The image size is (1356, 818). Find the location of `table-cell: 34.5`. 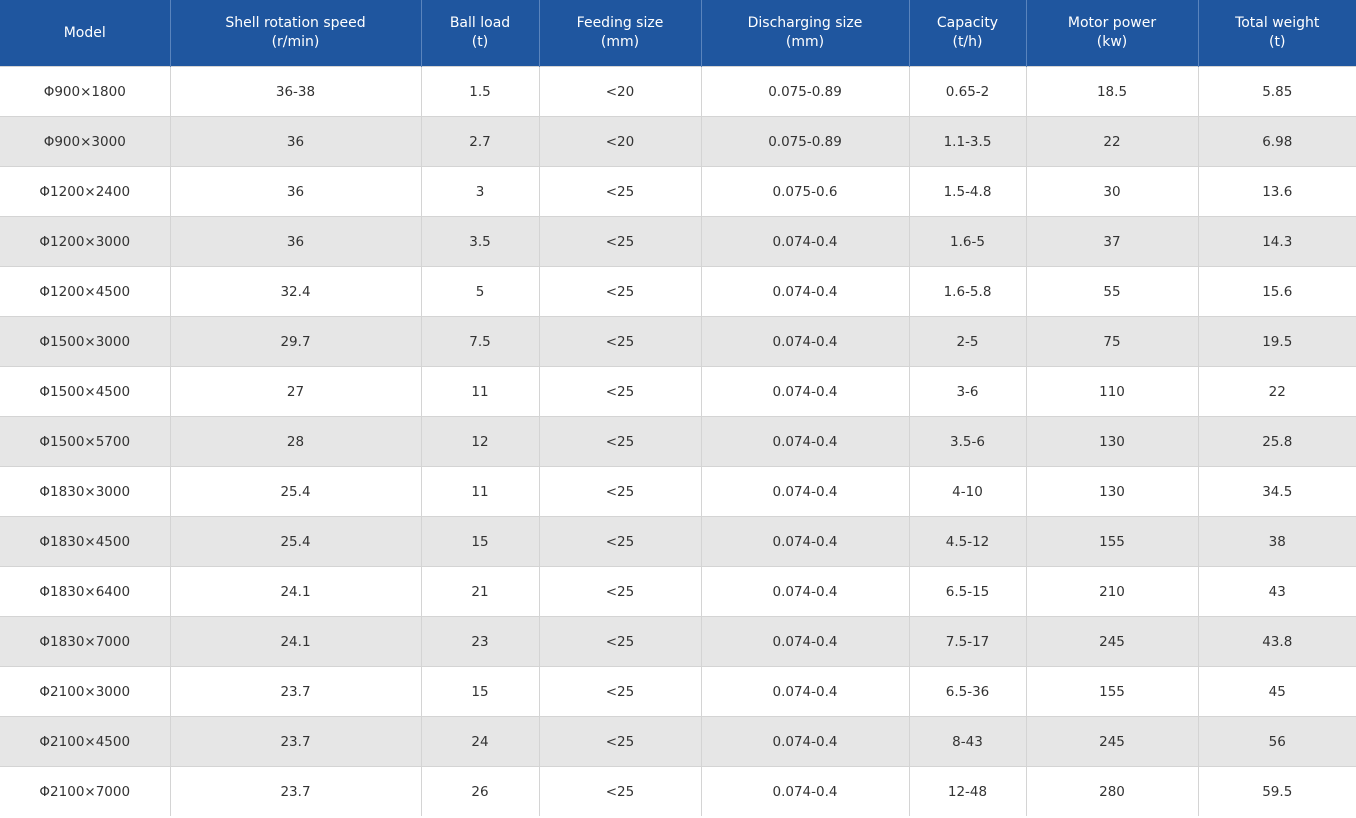

table-cell: 34.5 is located at coordinates (1277, 491).